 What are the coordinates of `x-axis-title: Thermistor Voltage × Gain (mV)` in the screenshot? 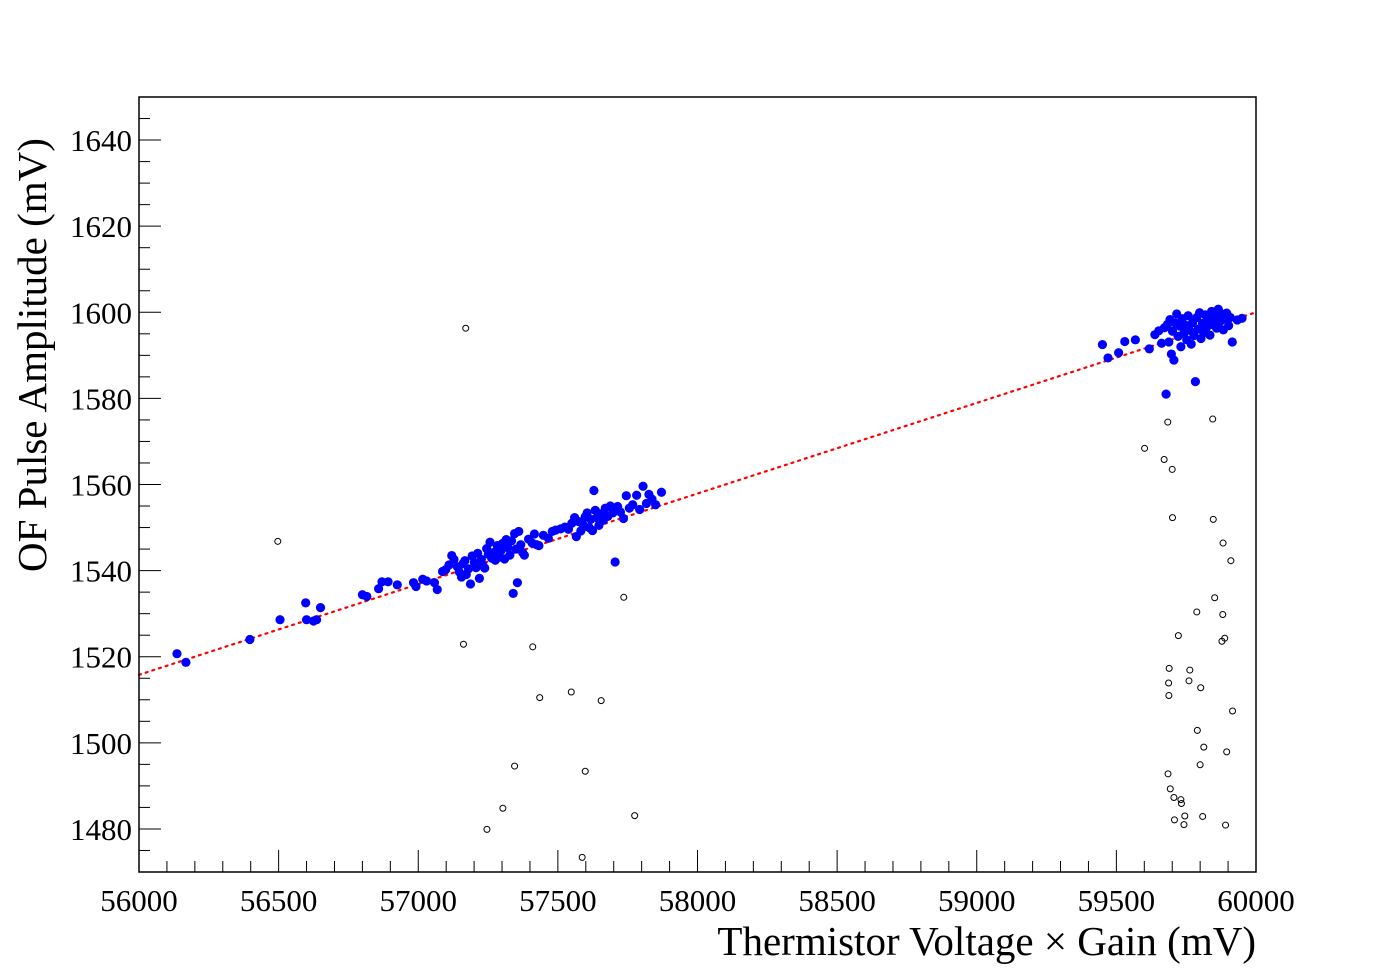 It's located at (986, 941).